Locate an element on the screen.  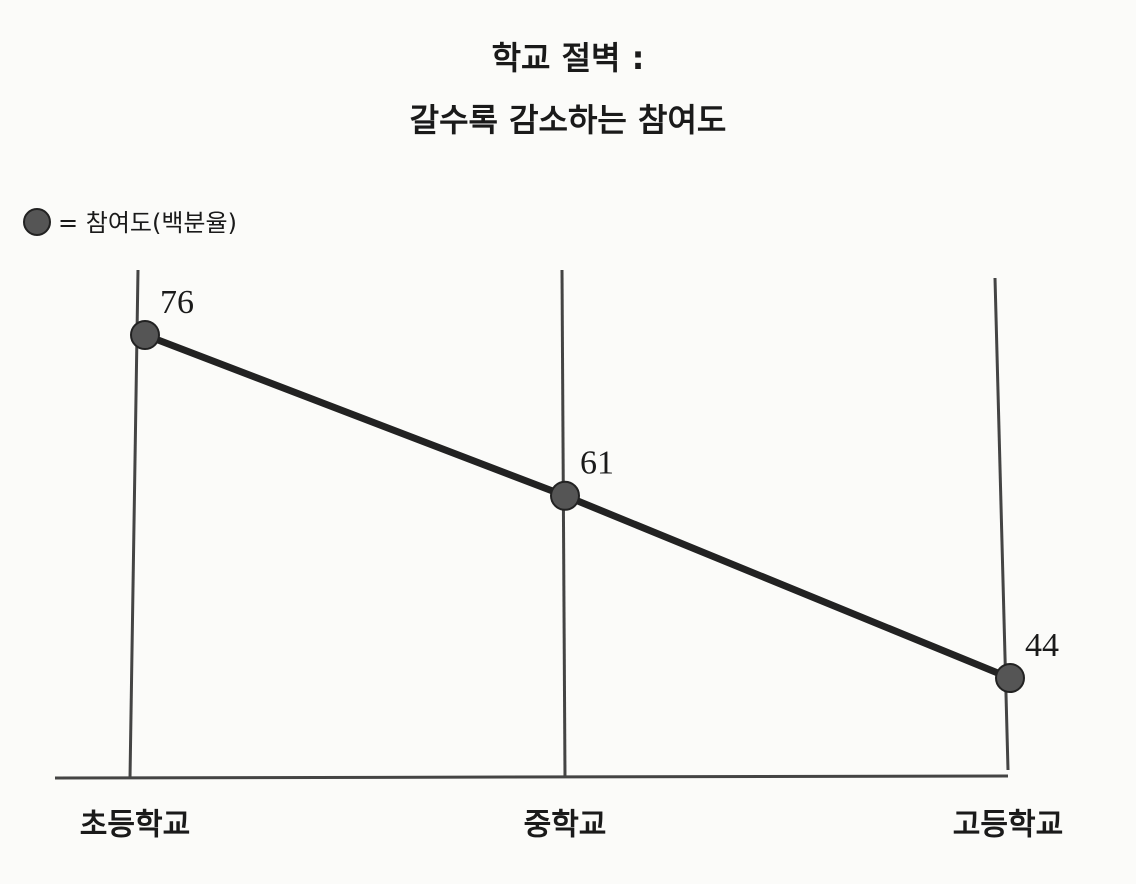
value-label: 76 is located at coordinates (177, 302).